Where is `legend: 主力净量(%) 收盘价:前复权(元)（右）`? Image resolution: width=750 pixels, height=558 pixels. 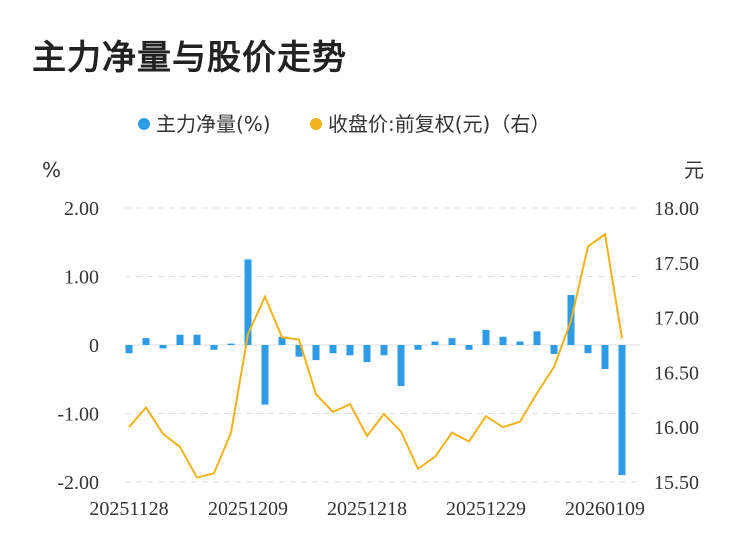 legend: 主力净量(%) 收盘价:前复权(元)（右） is located at coordinates (344, 124).